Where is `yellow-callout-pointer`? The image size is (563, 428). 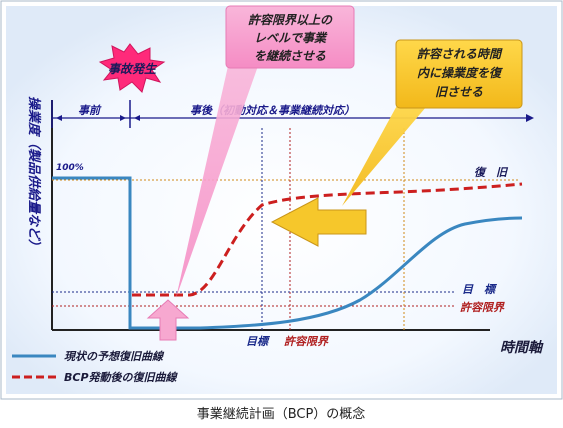 yellow-callout-pointer is located at coordinates (387, 153).